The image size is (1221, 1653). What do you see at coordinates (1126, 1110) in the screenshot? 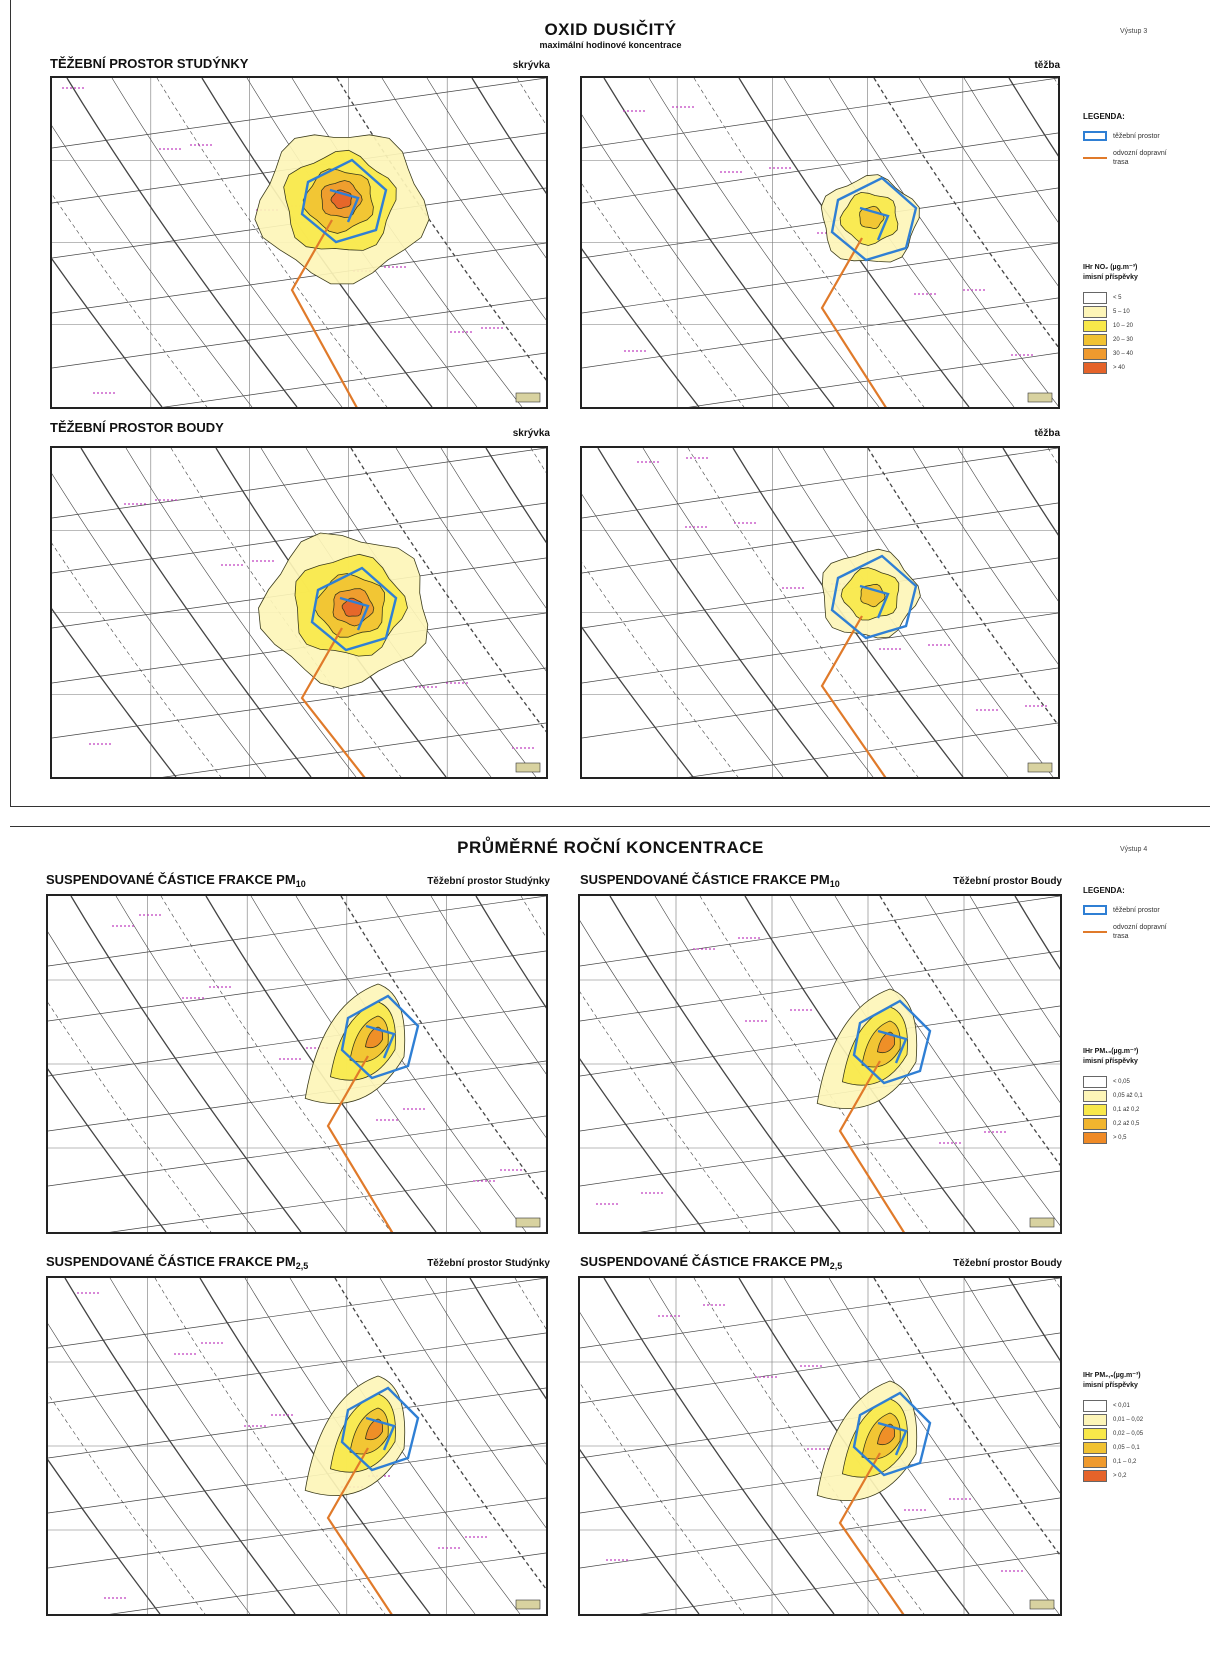
I see `class-label: 0,1 až 0,2` at bounding box center [1126, 1110].